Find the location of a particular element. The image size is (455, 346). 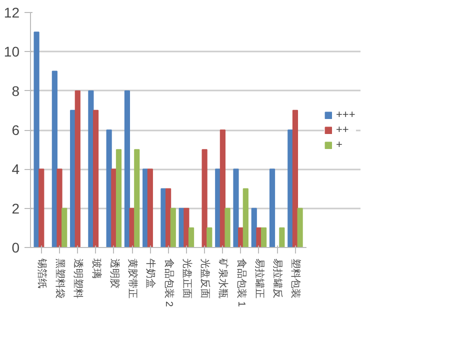

x-tick-label: 光盘反面 is located at coordinates (205, 278).